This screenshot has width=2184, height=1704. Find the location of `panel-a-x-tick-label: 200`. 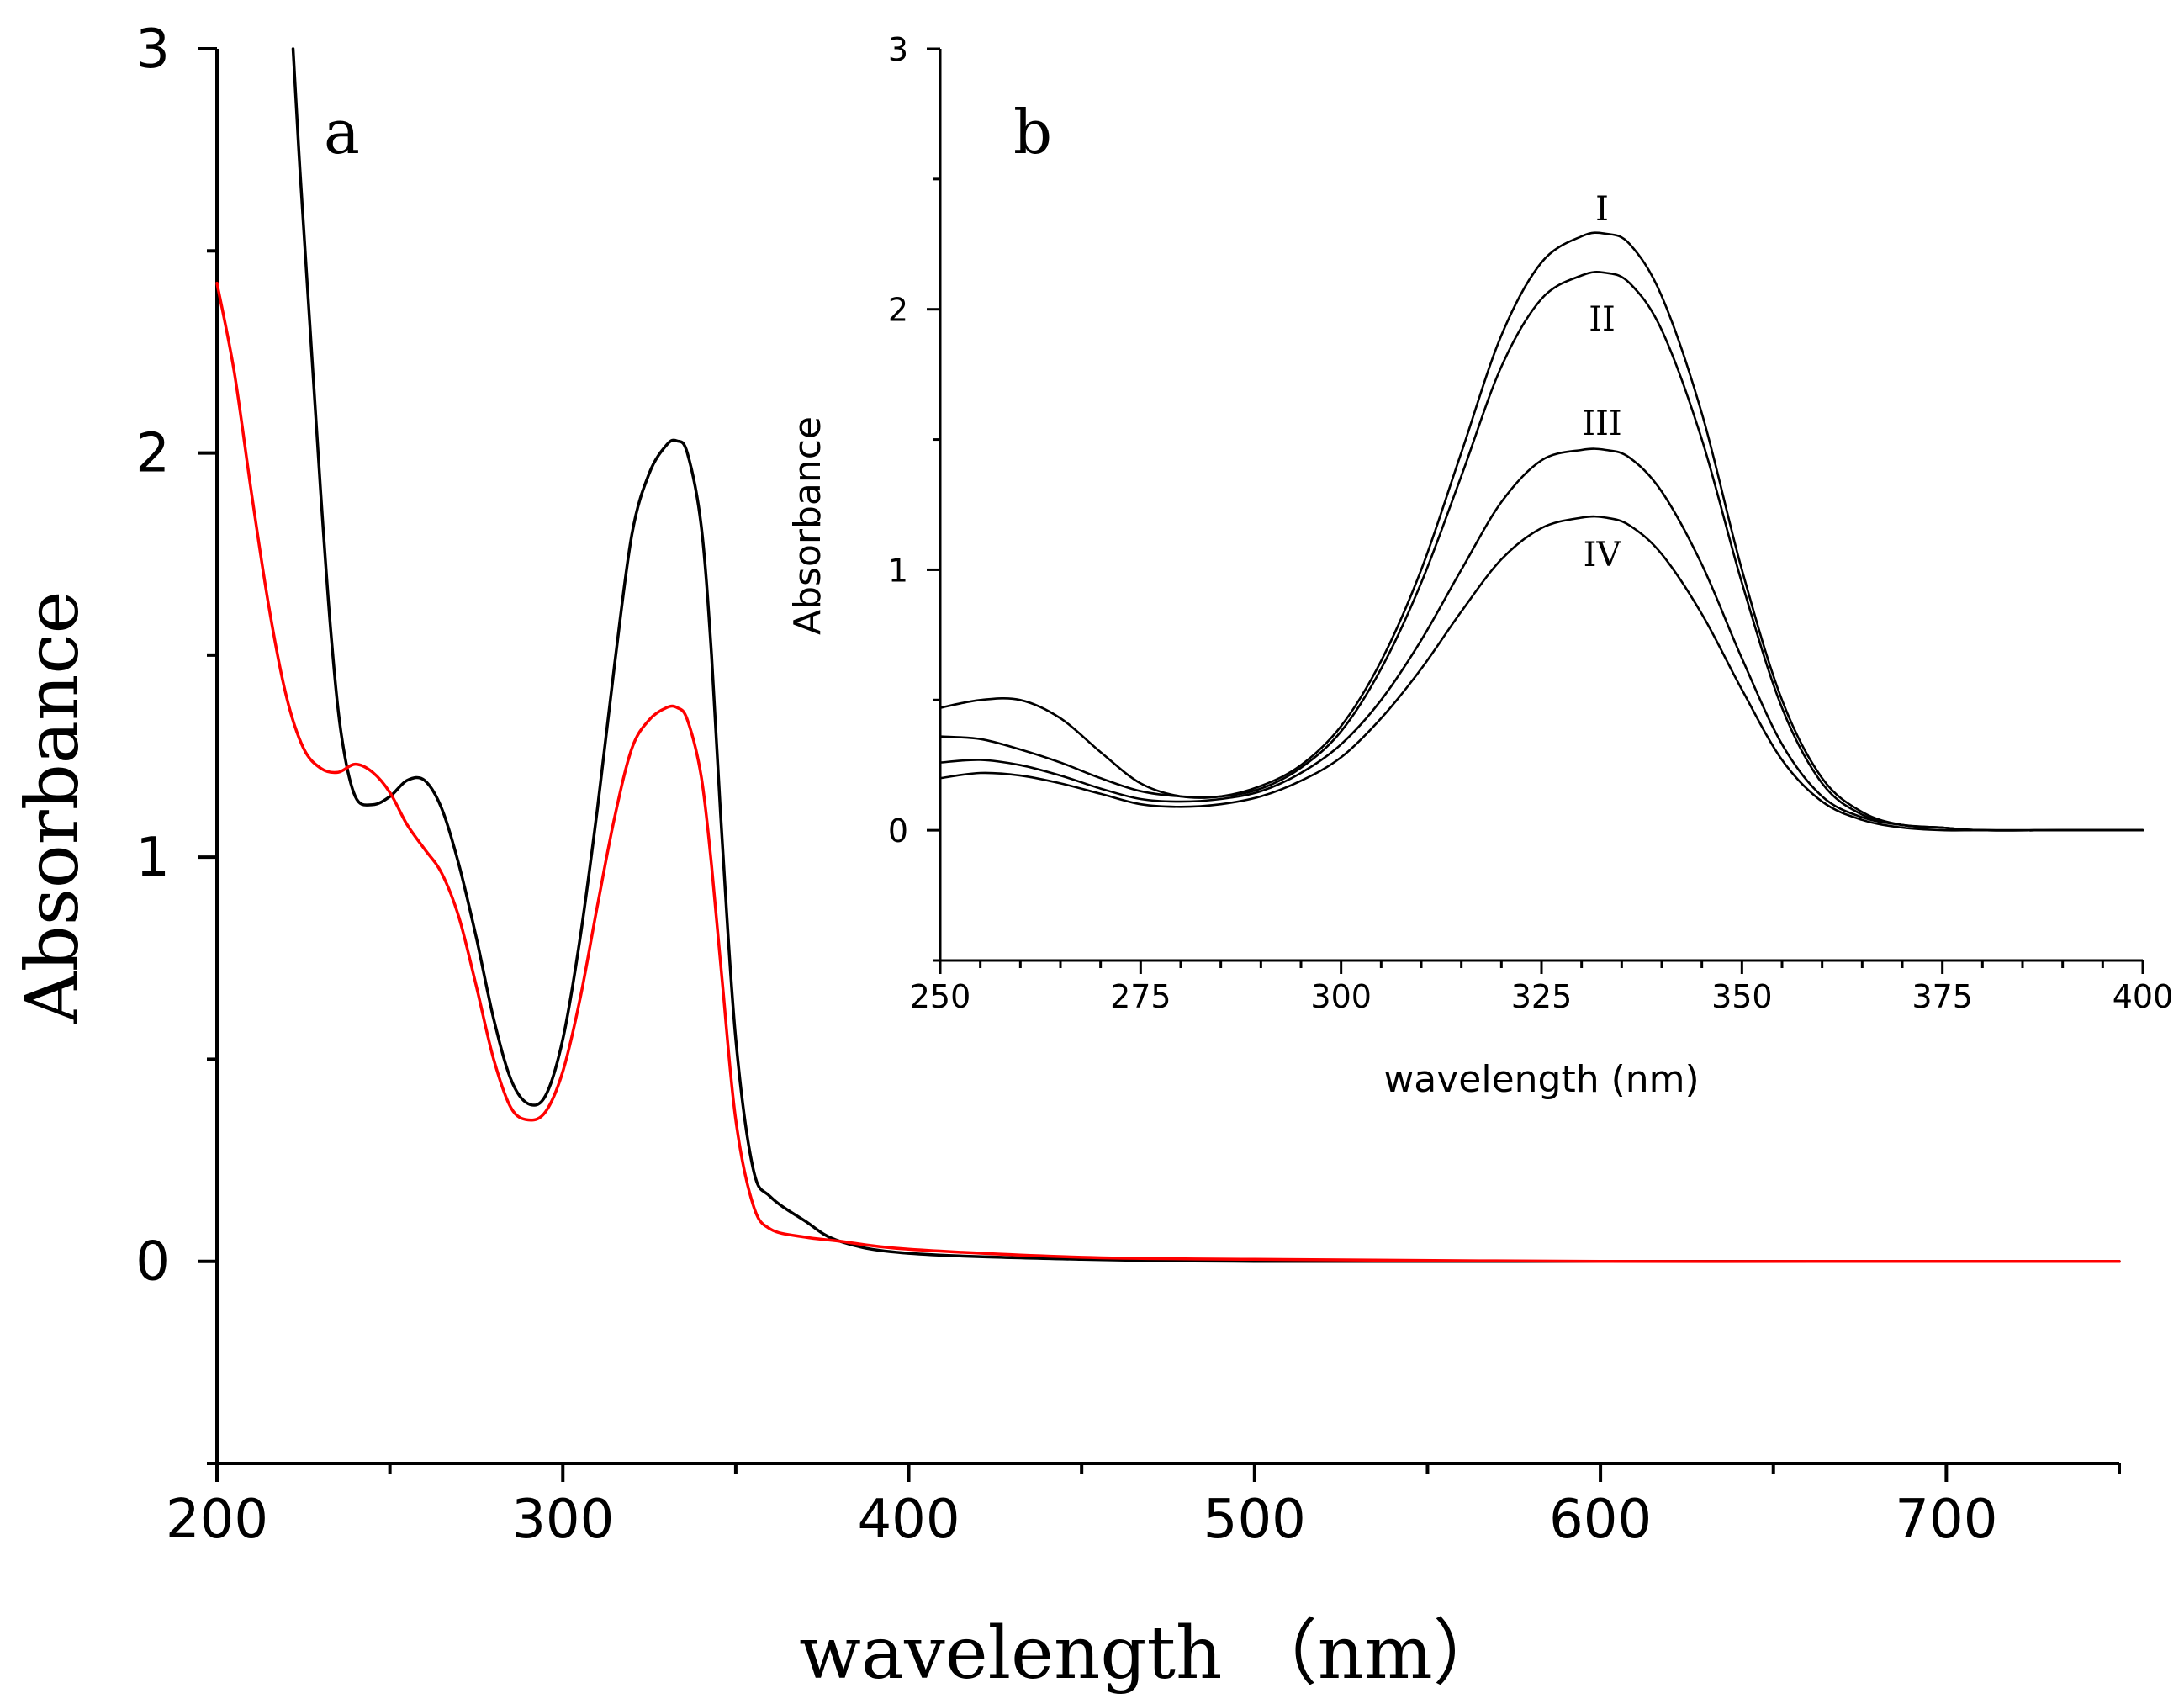

panel-a-x-tick-label: 200 is located at coordinates (217, 1520).